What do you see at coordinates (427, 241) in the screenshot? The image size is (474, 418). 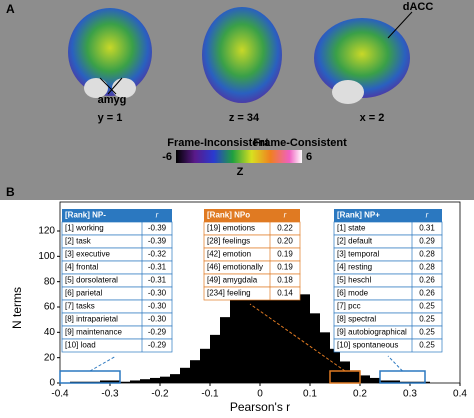 I see `table-cell: 0.29` at bounding box center [427, 241].